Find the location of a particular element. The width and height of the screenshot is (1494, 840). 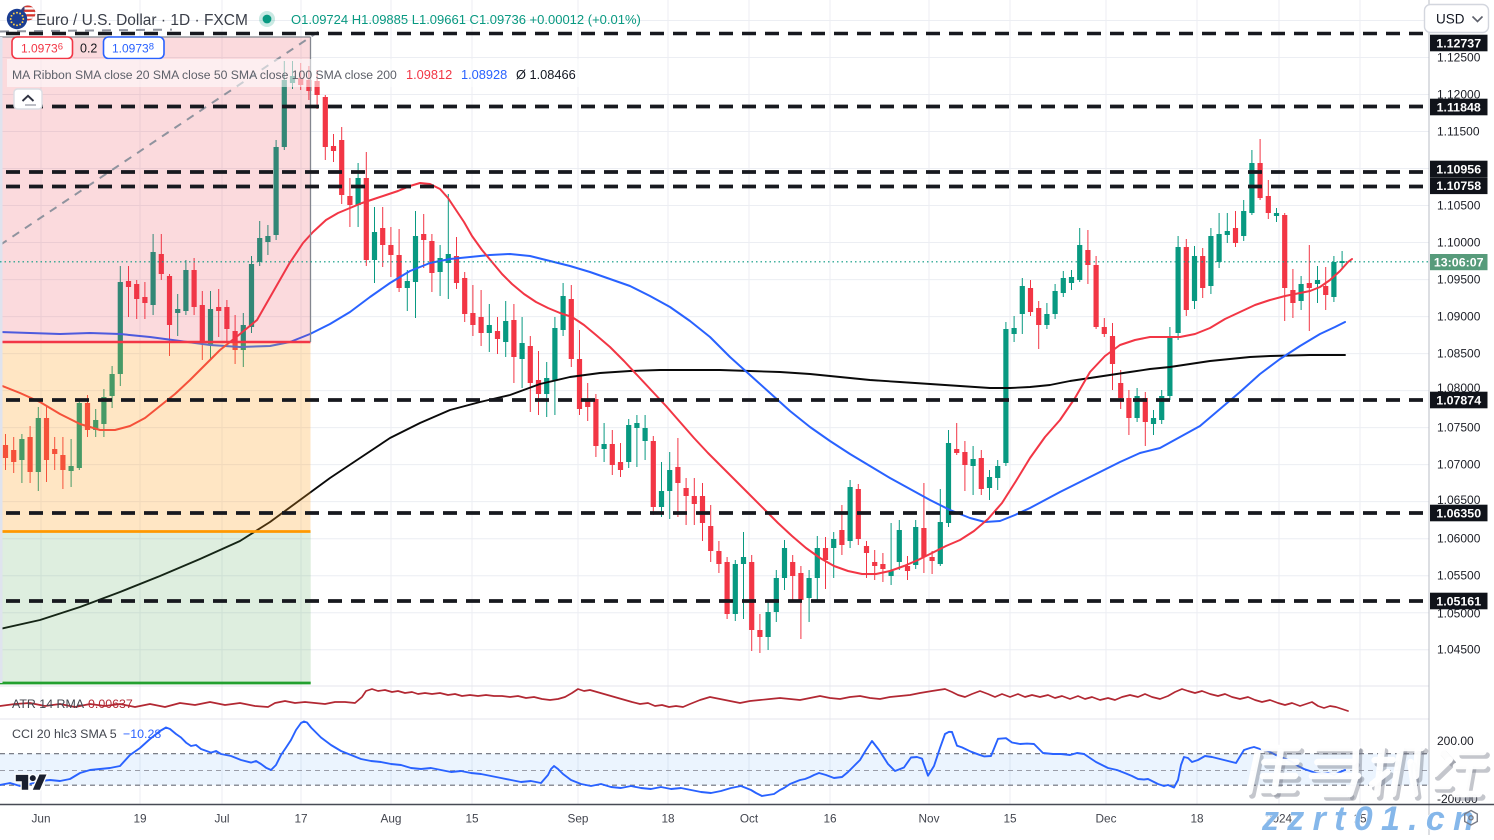

svg-text: 1.12000 is located at coordinates (1459, 95).